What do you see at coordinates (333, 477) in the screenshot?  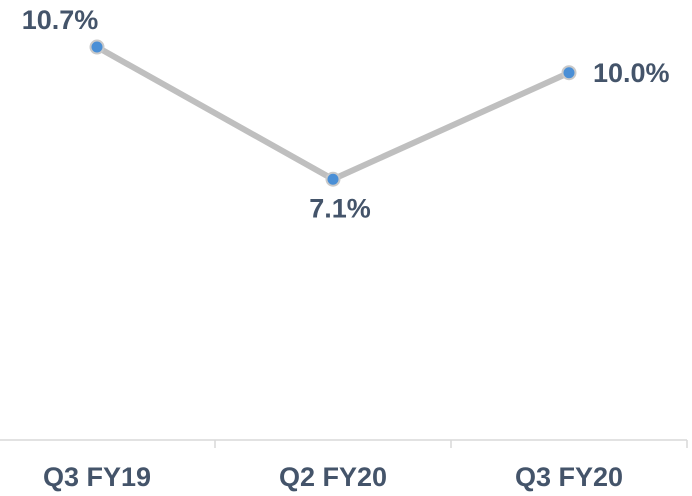 I see `x-tick-label: Q2 FY20` at bounding box center [333, 477].